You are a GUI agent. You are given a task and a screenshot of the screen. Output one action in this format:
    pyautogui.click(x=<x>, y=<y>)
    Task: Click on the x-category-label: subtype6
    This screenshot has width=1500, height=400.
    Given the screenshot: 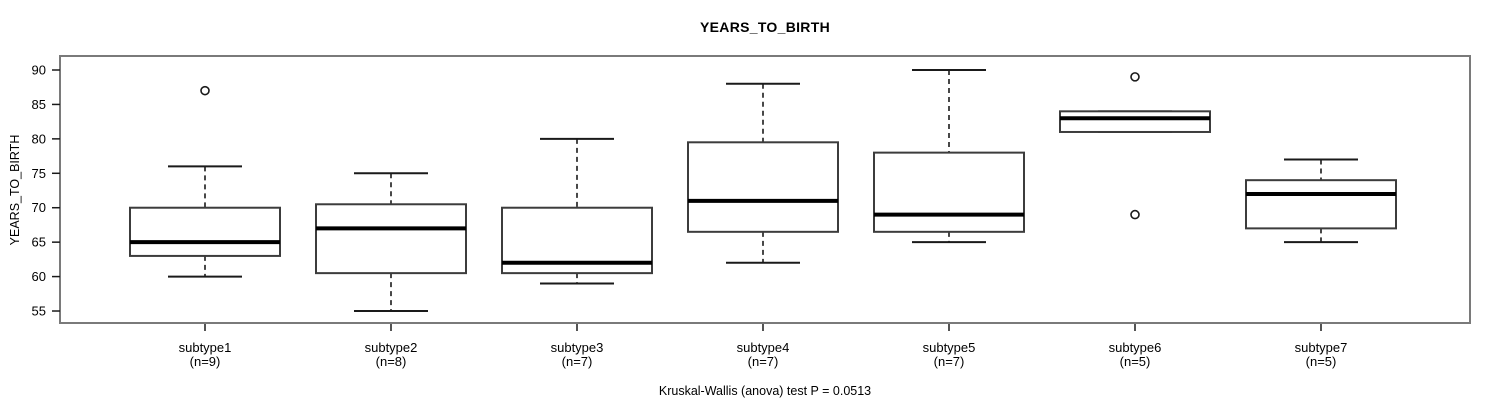 What is the action you would take?
    pyautogui.click(x=1135, y=347)
    